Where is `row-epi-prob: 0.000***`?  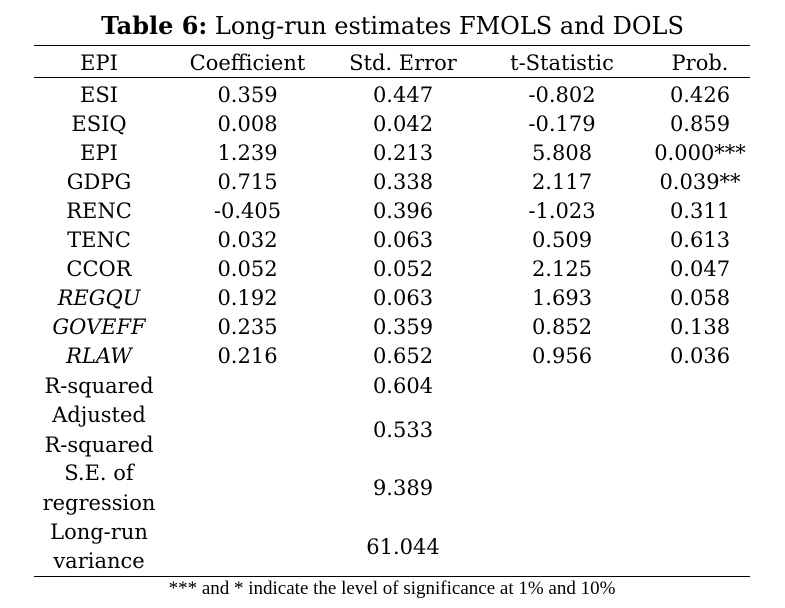
row-epi-prob: 0.000*** is located at coordinates (700, 153).